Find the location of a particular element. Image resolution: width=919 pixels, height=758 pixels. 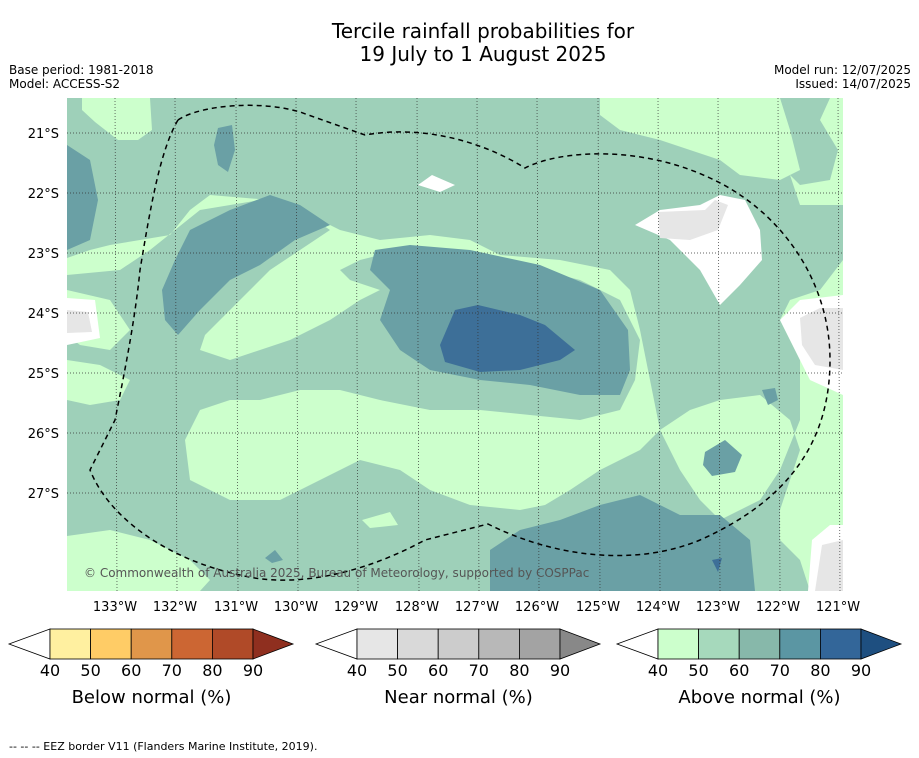

lon-tick-label: 124°W is located at coordinates (658, 607).